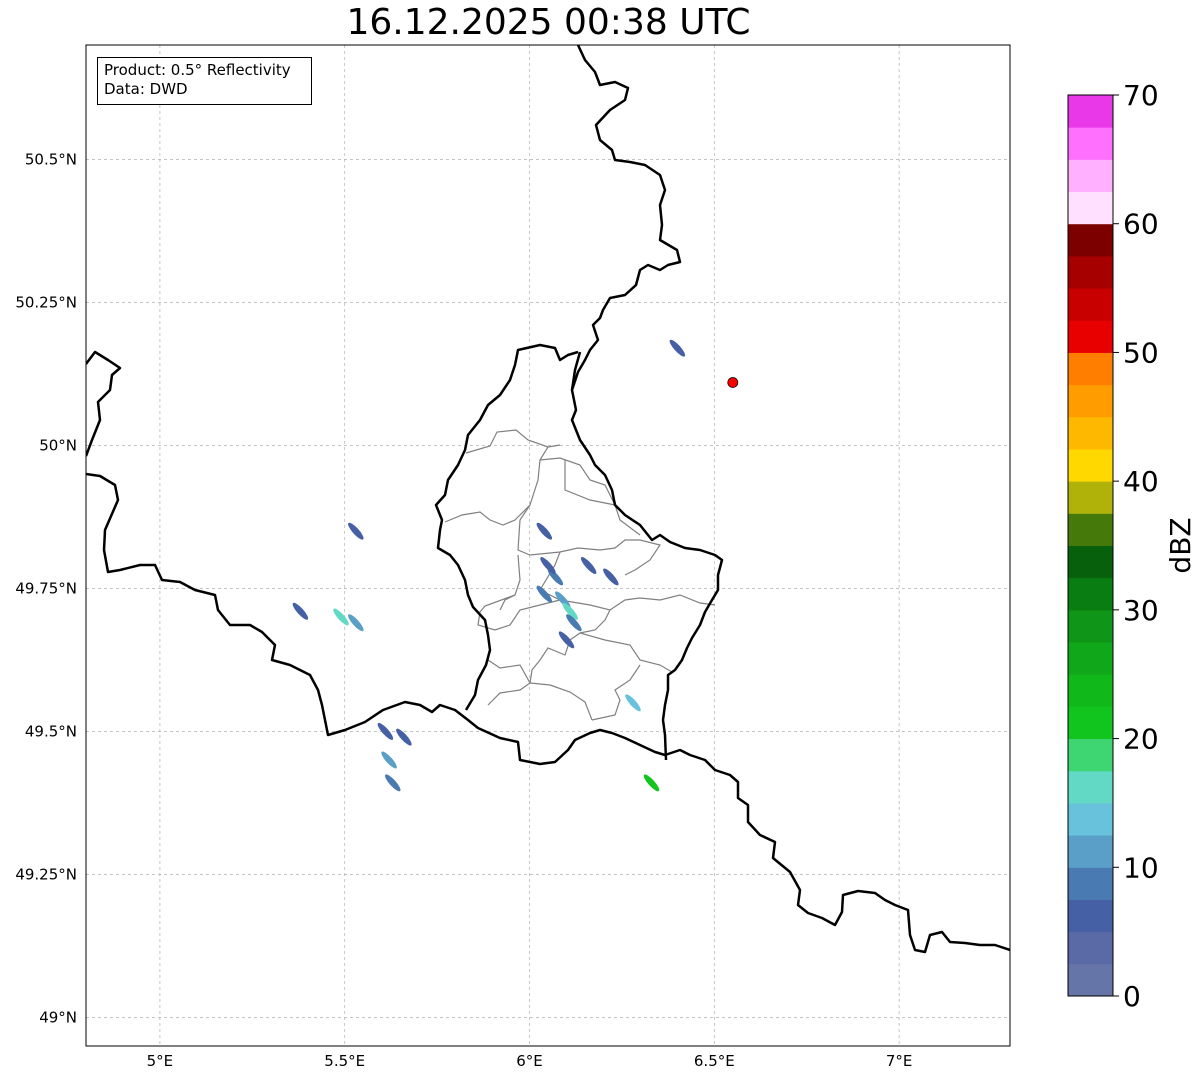  Describe the element at coordinates (58, 1017) in the screenshot. I see `y-tick-label: 49°N` at that location.